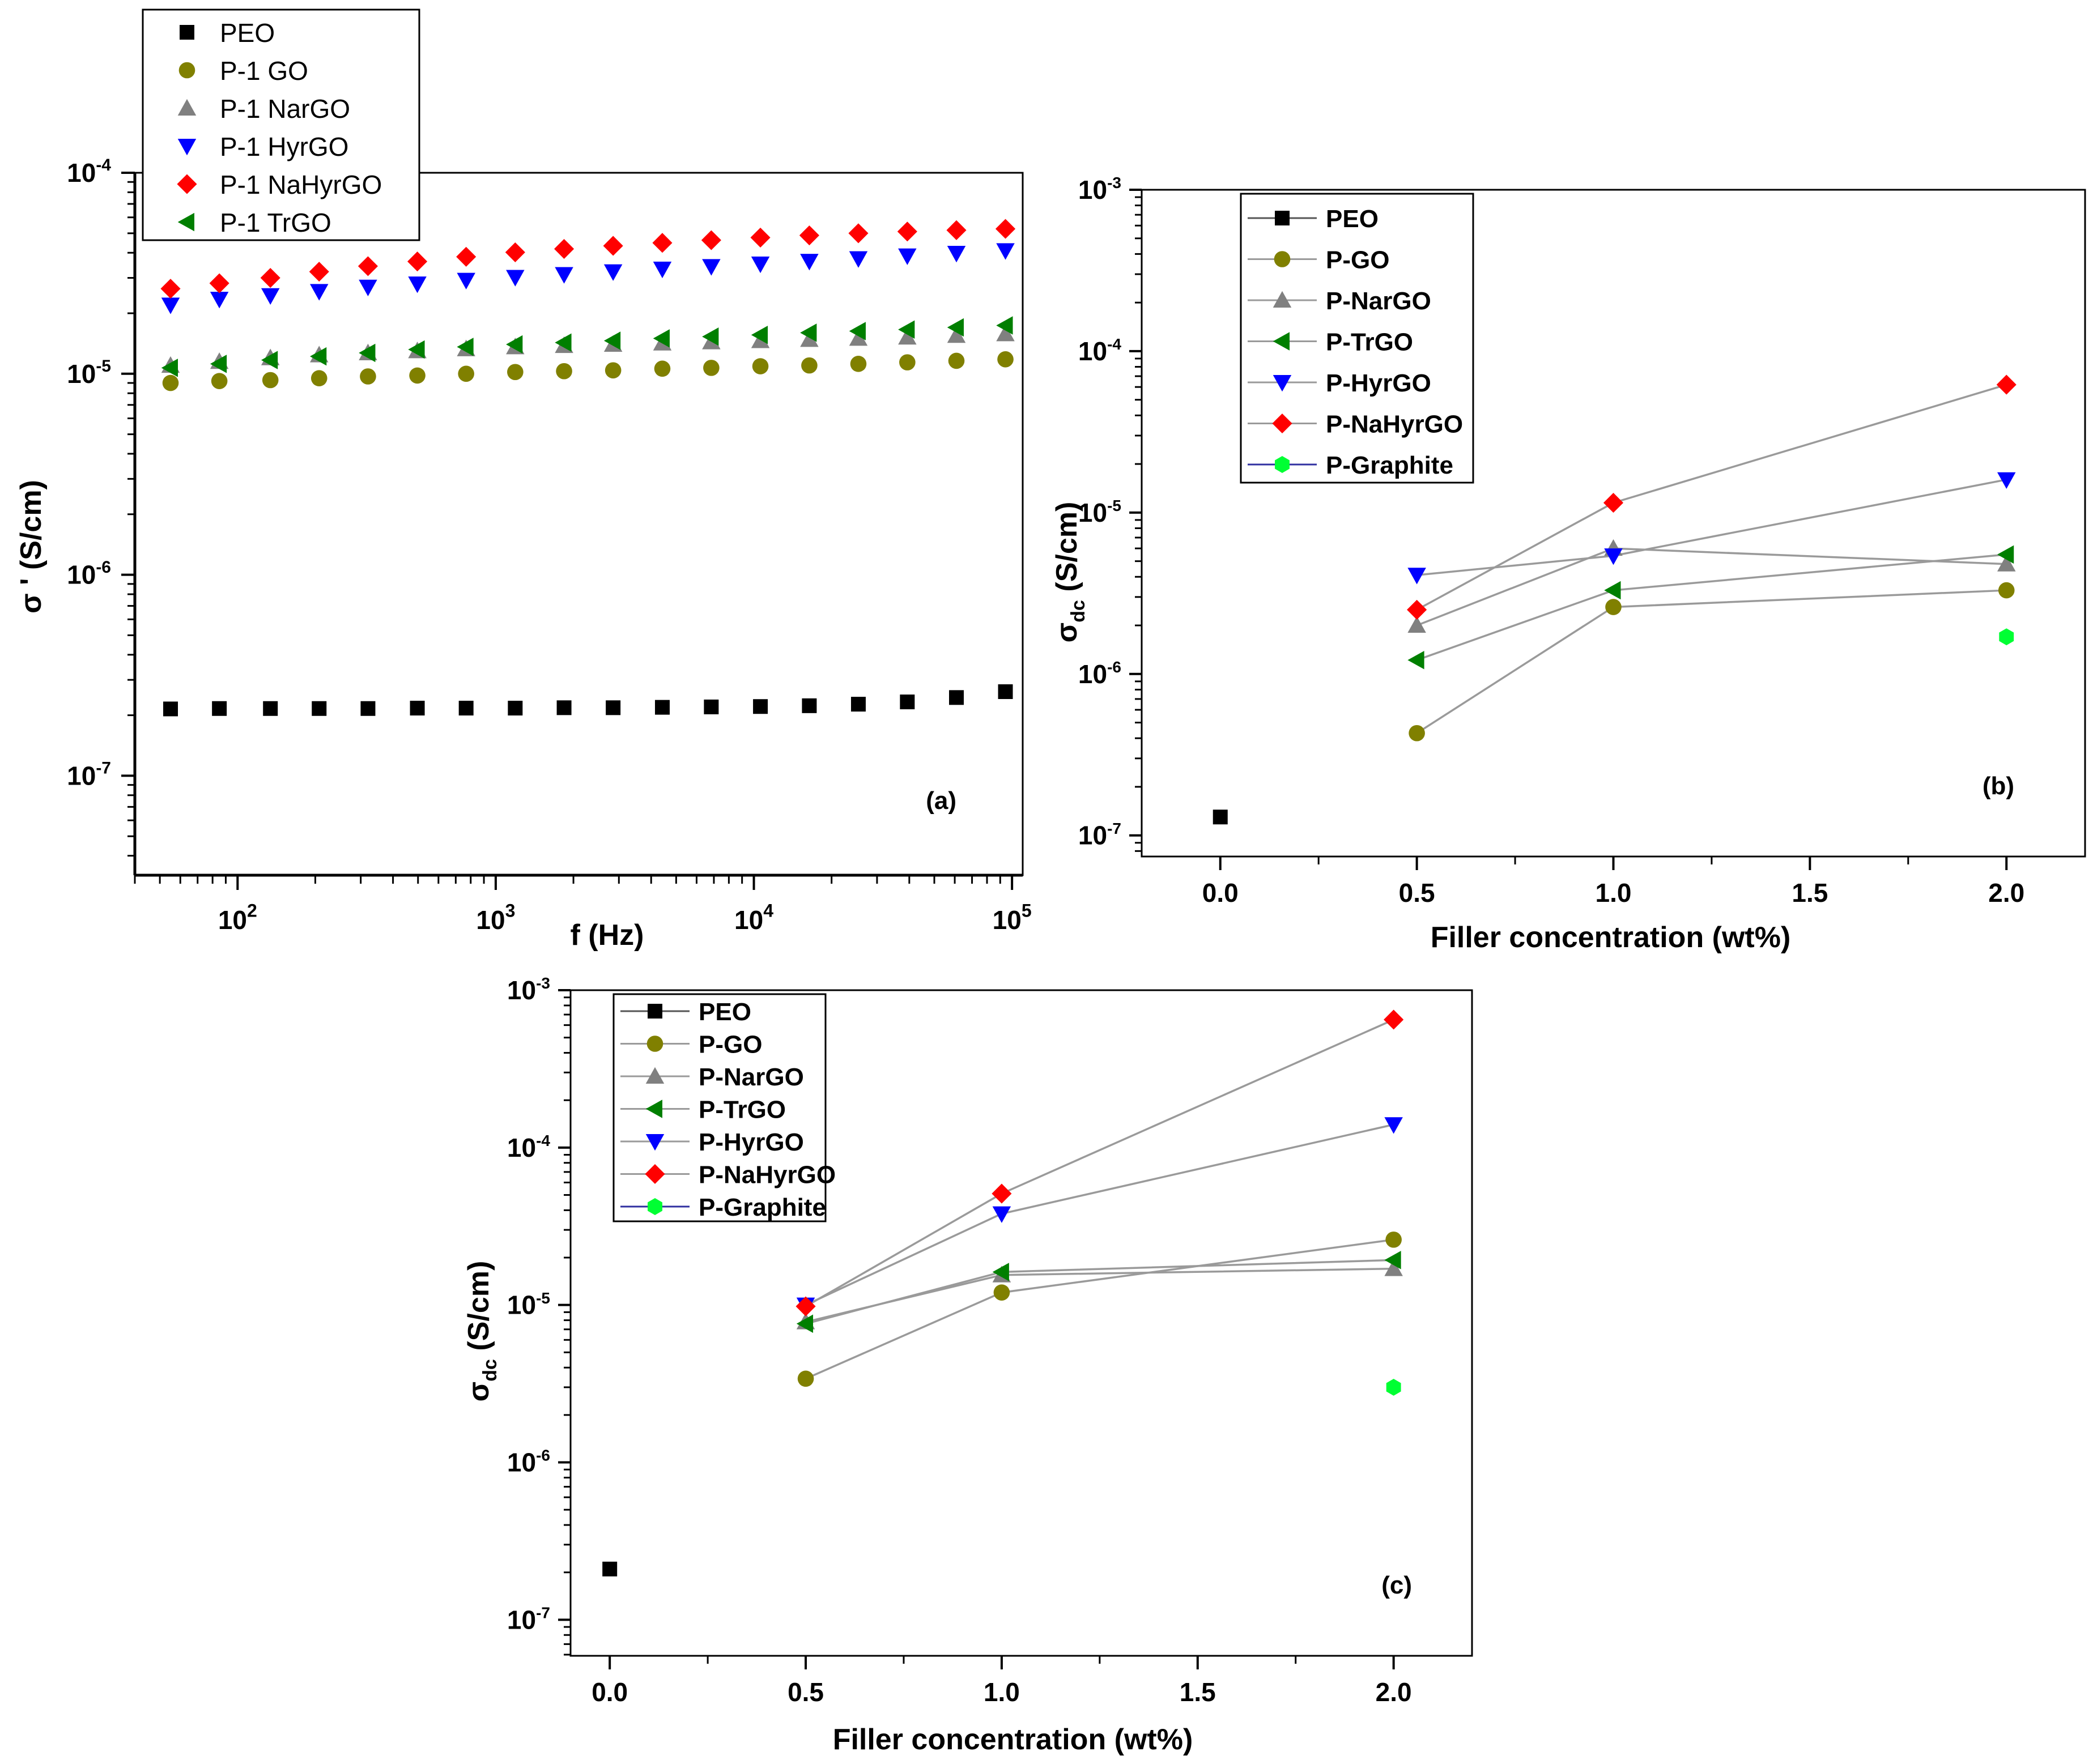 The width and height of the screenshot is (2093, 1764). What do you see at coordinates (528, 1305) in the screenshot?
I see `panel-c-y-tick-label: 10⁻⁵` at bounding box center [528, 1305].